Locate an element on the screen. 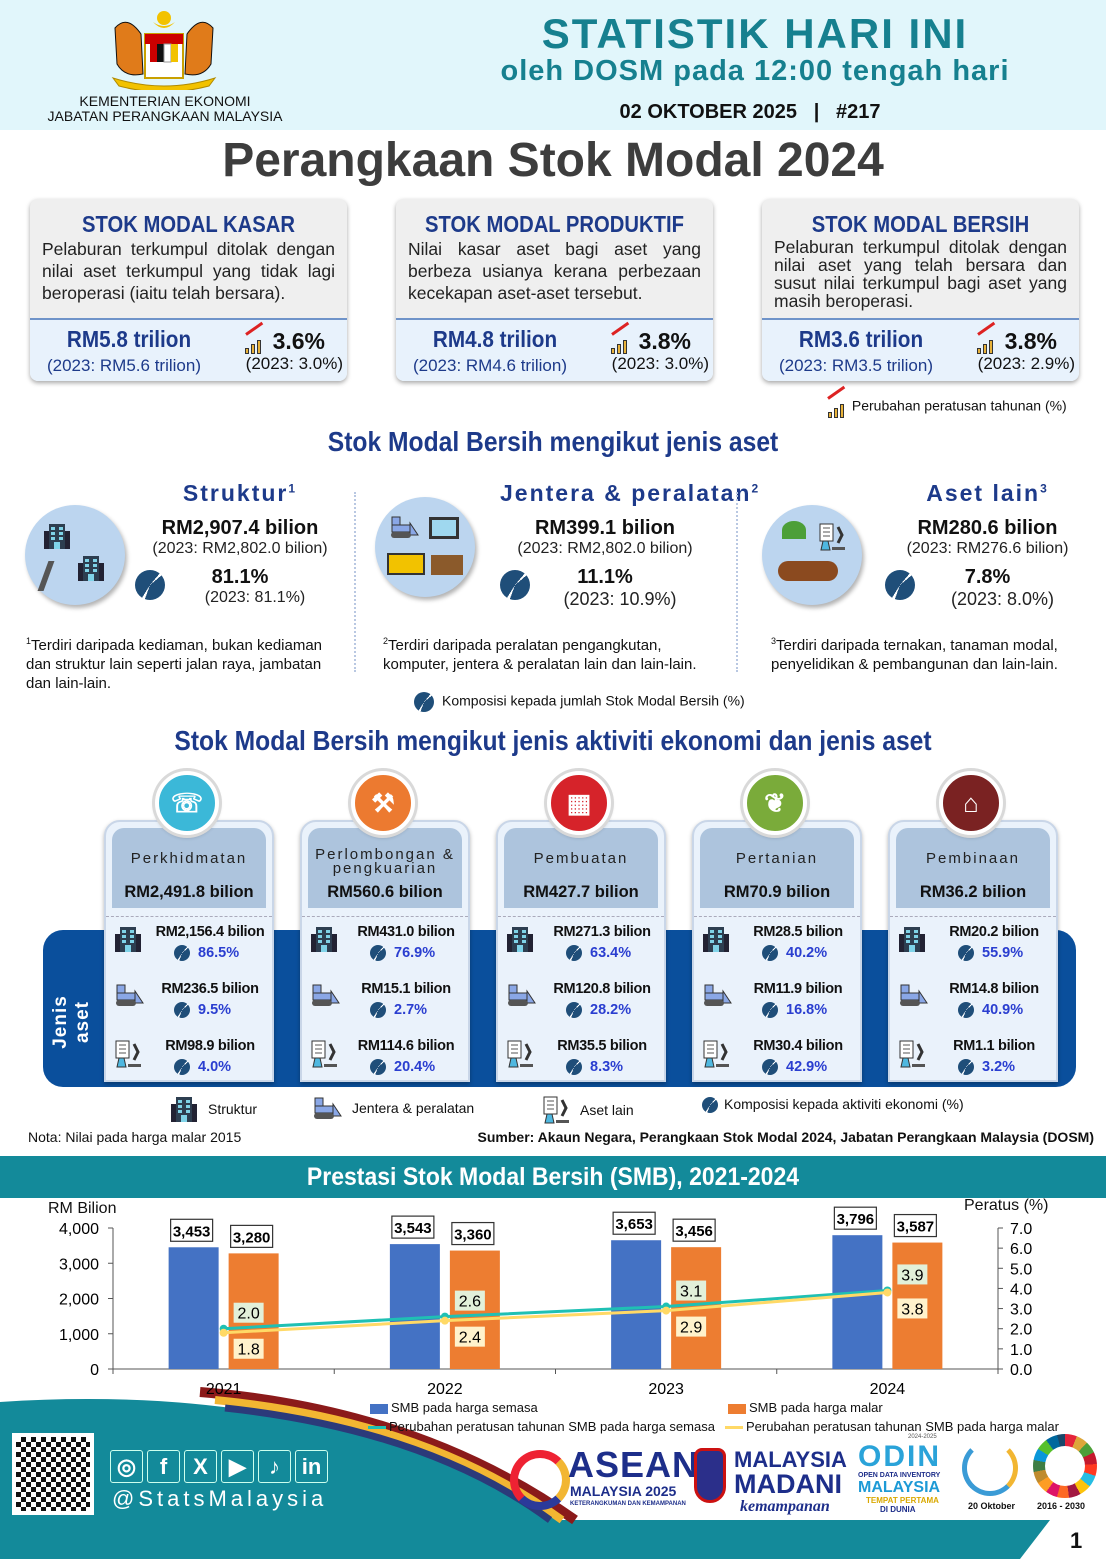 The height and width of the screenshot is (1559, 1106). asset-row-pct: 3.2% is located at coordinates (986, 1067).